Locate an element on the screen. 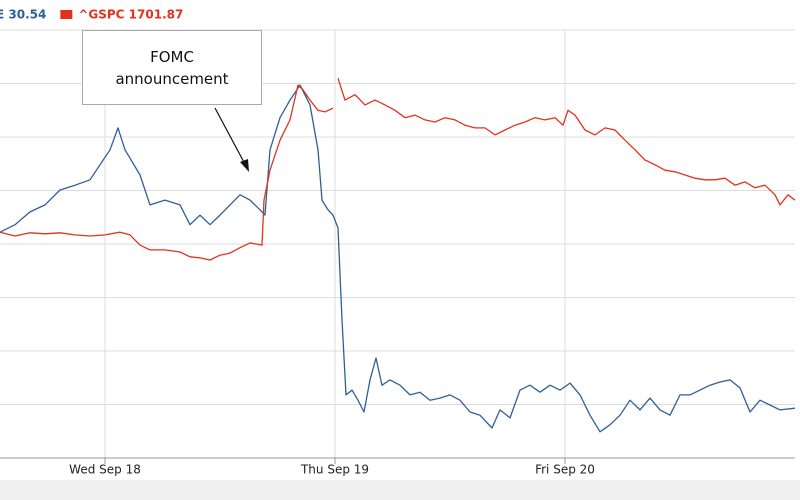  footer-band is located at coordinates (400, 490).